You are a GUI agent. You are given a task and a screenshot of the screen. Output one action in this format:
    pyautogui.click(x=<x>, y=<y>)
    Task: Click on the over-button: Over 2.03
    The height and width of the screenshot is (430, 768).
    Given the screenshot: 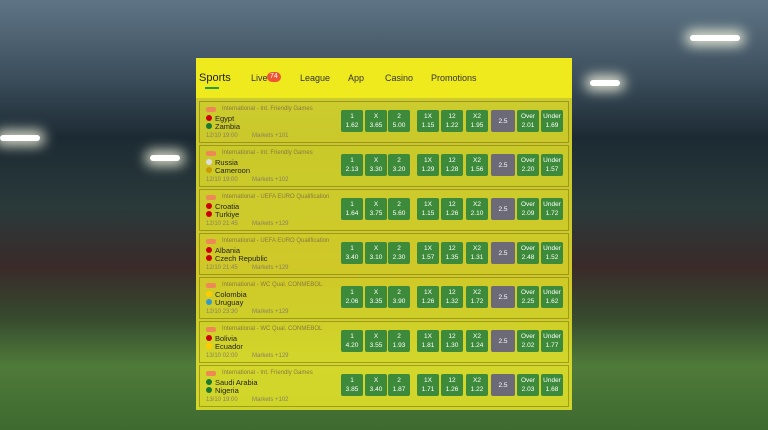 What is the action you would take?
    pyautogui.click(x=528, y=385)
    